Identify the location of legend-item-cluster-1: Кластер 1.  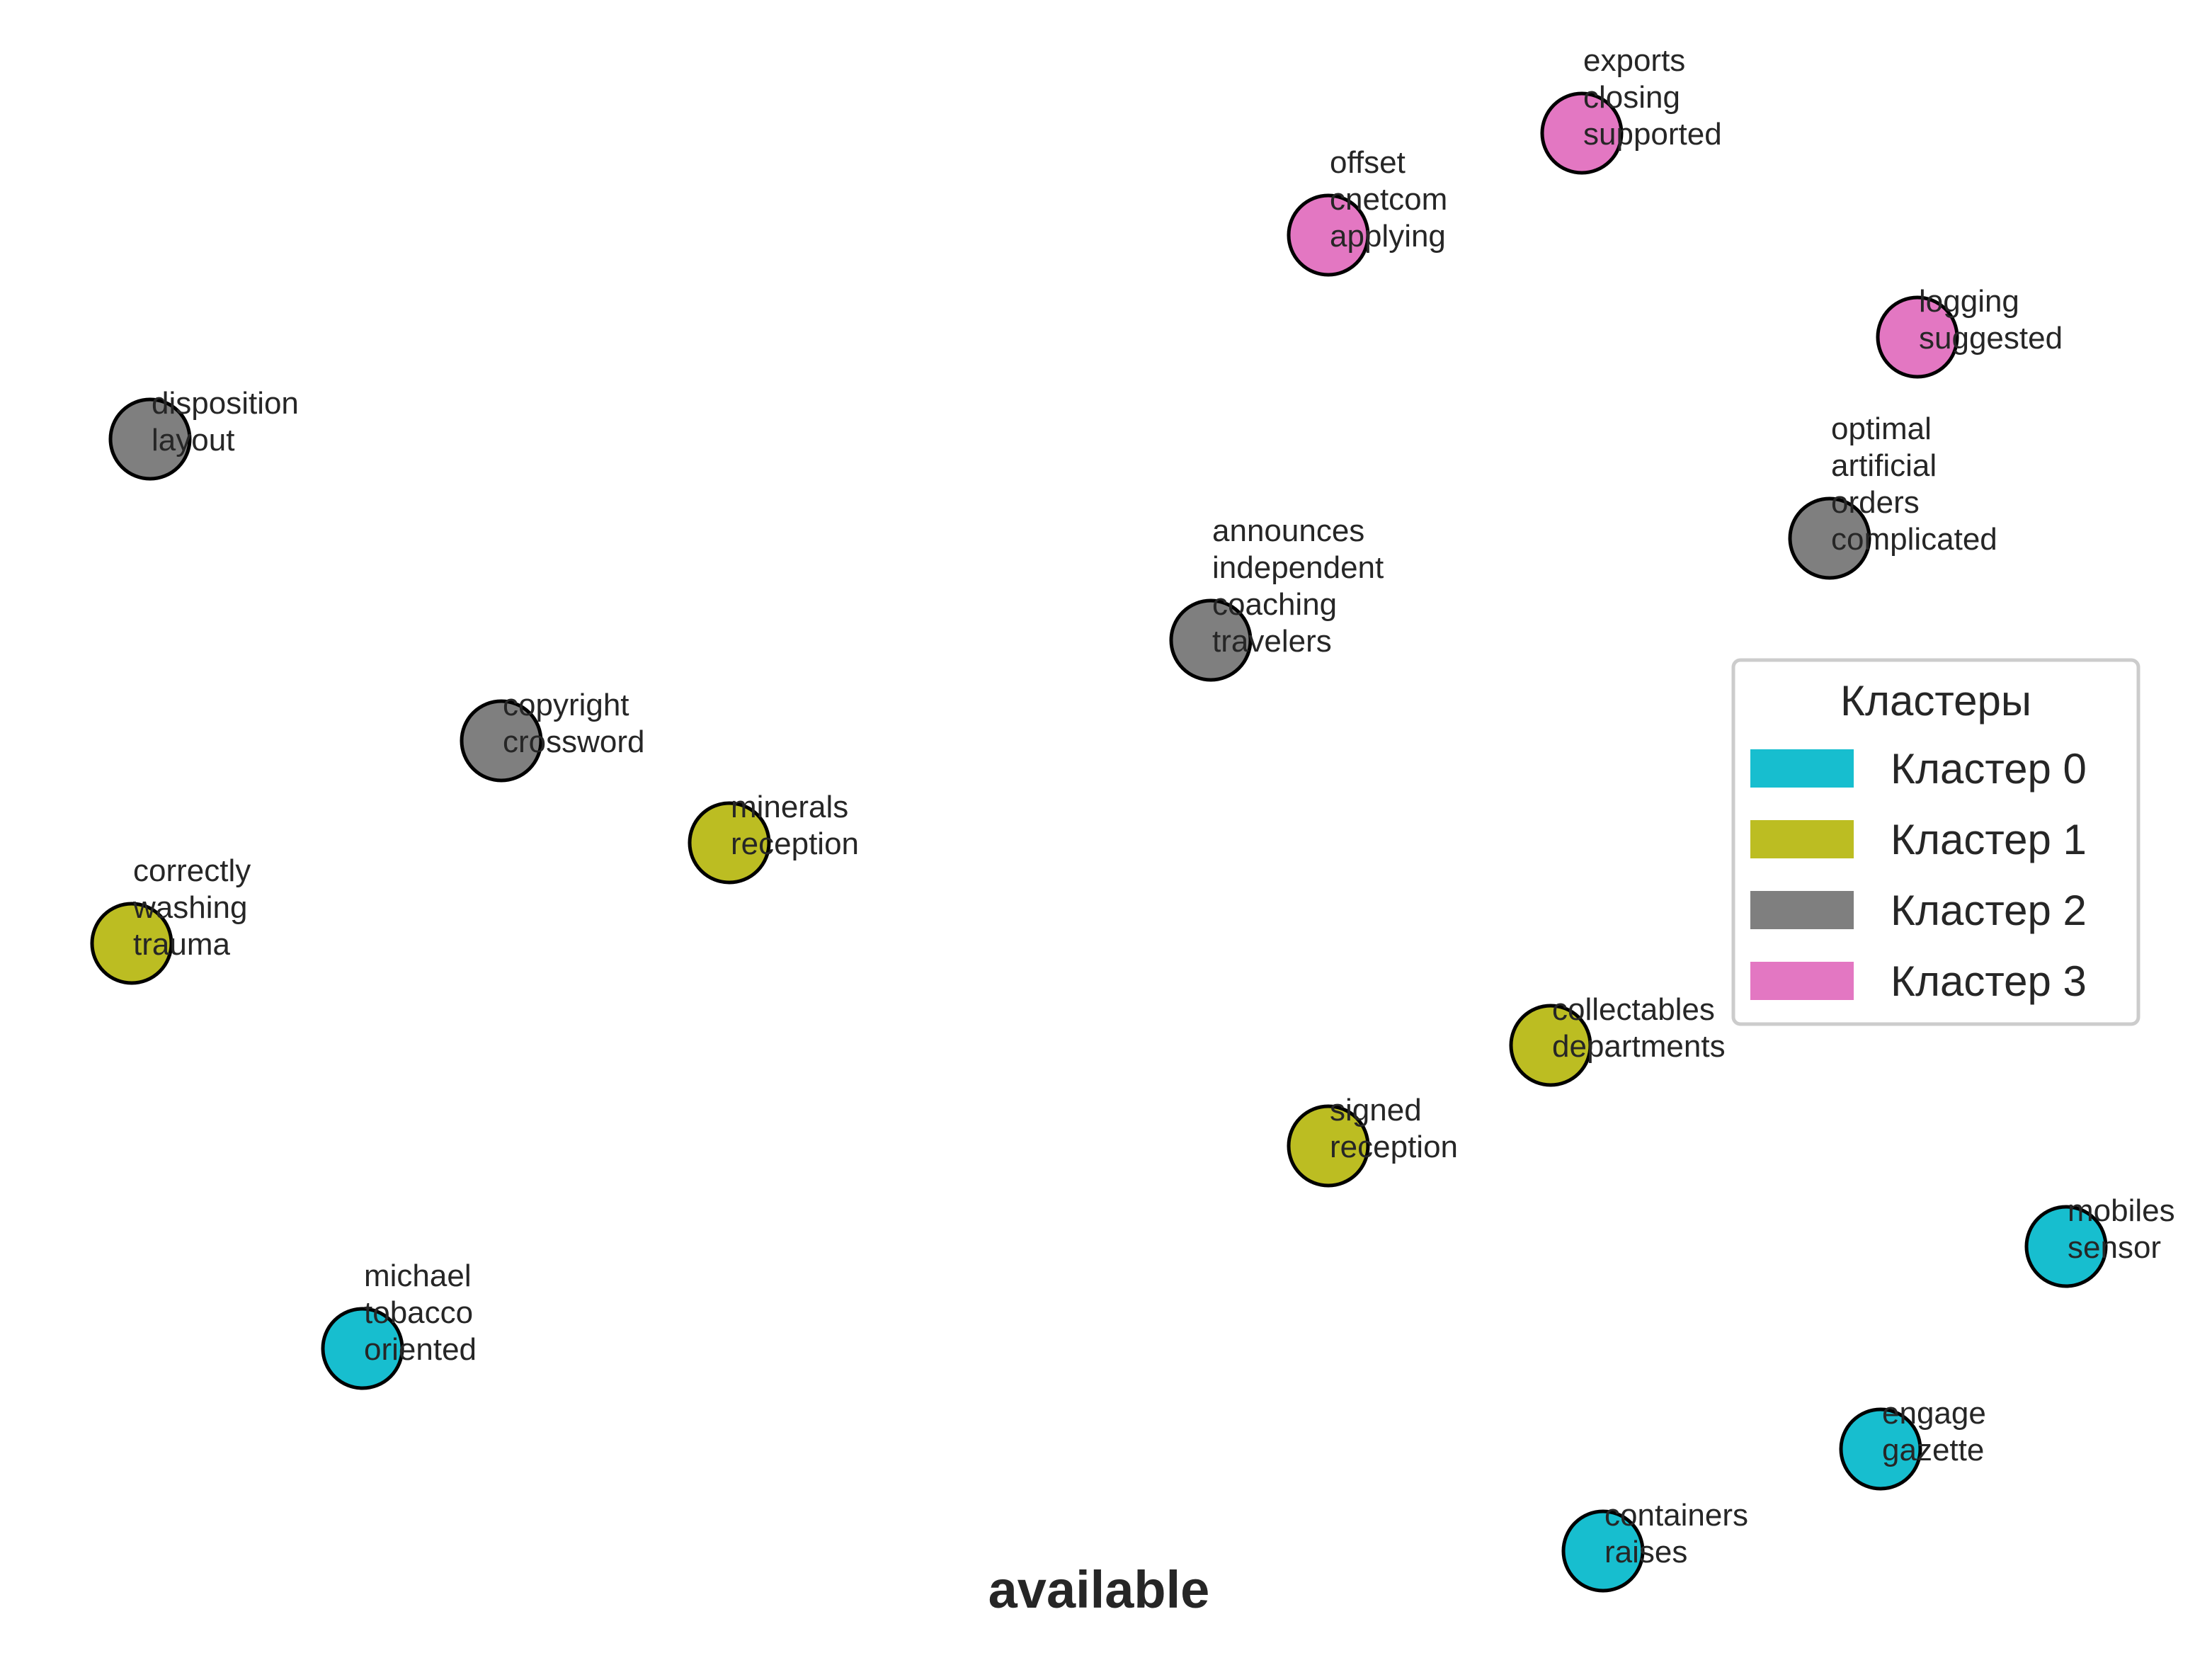
(1918, 839).